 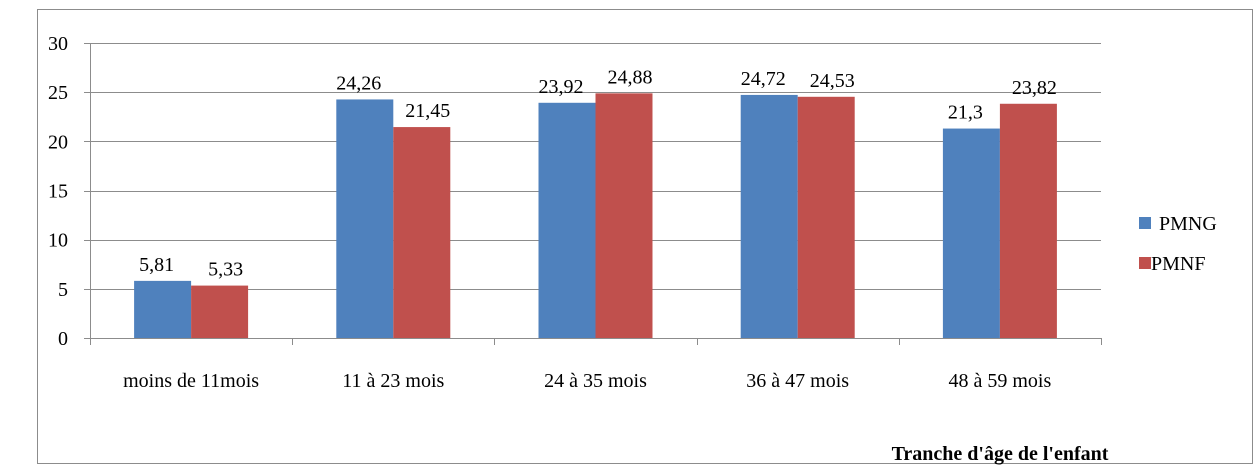 I want to click on y-tick-label: 25, so click(x=58, y=93).